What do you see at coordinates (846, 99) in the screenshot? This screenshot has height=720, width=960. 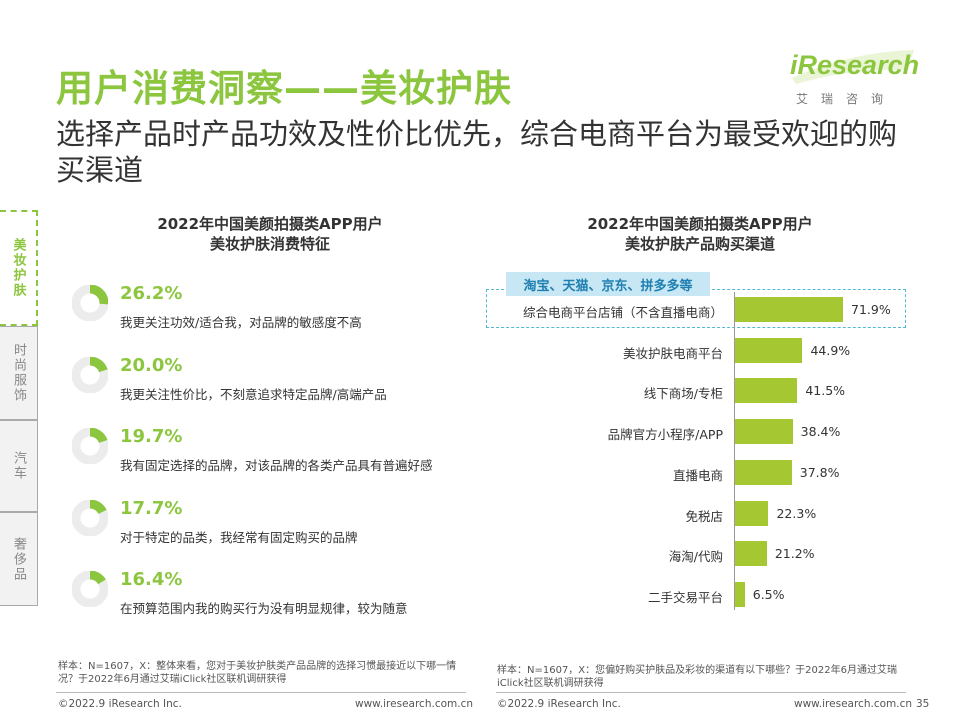 I see `logo-subtext: 艾瑞咨询` at bounding box center [846, 99].